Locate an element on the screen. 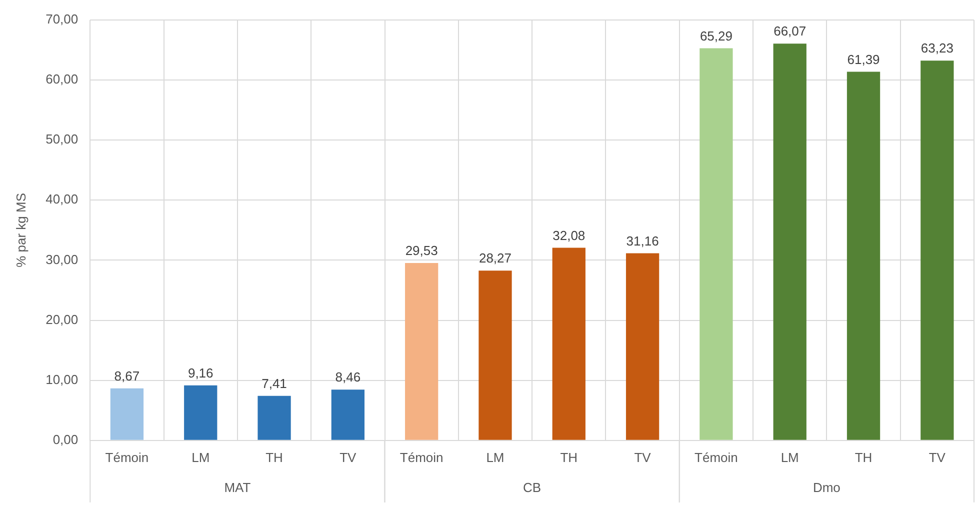 This screenshot has width=976, height=521. y-tick-label: 40,00 is located at coordinates (62, 199).